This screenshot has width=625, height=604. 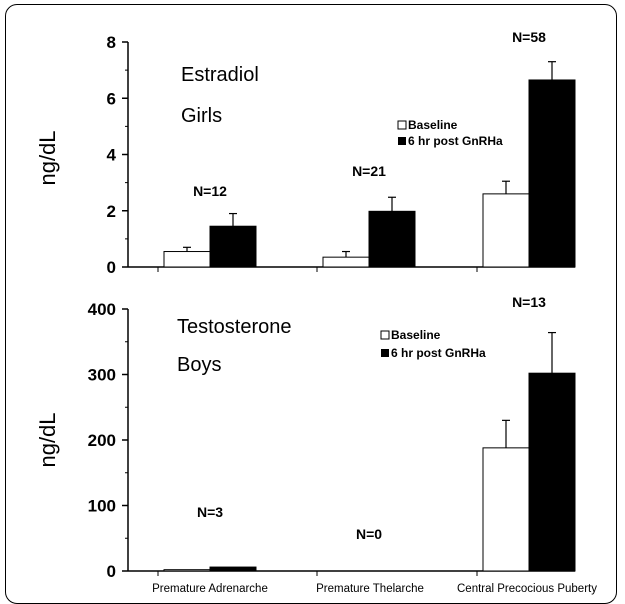 I want to click on y-tick-label: 4, so click(x=112, y=155).